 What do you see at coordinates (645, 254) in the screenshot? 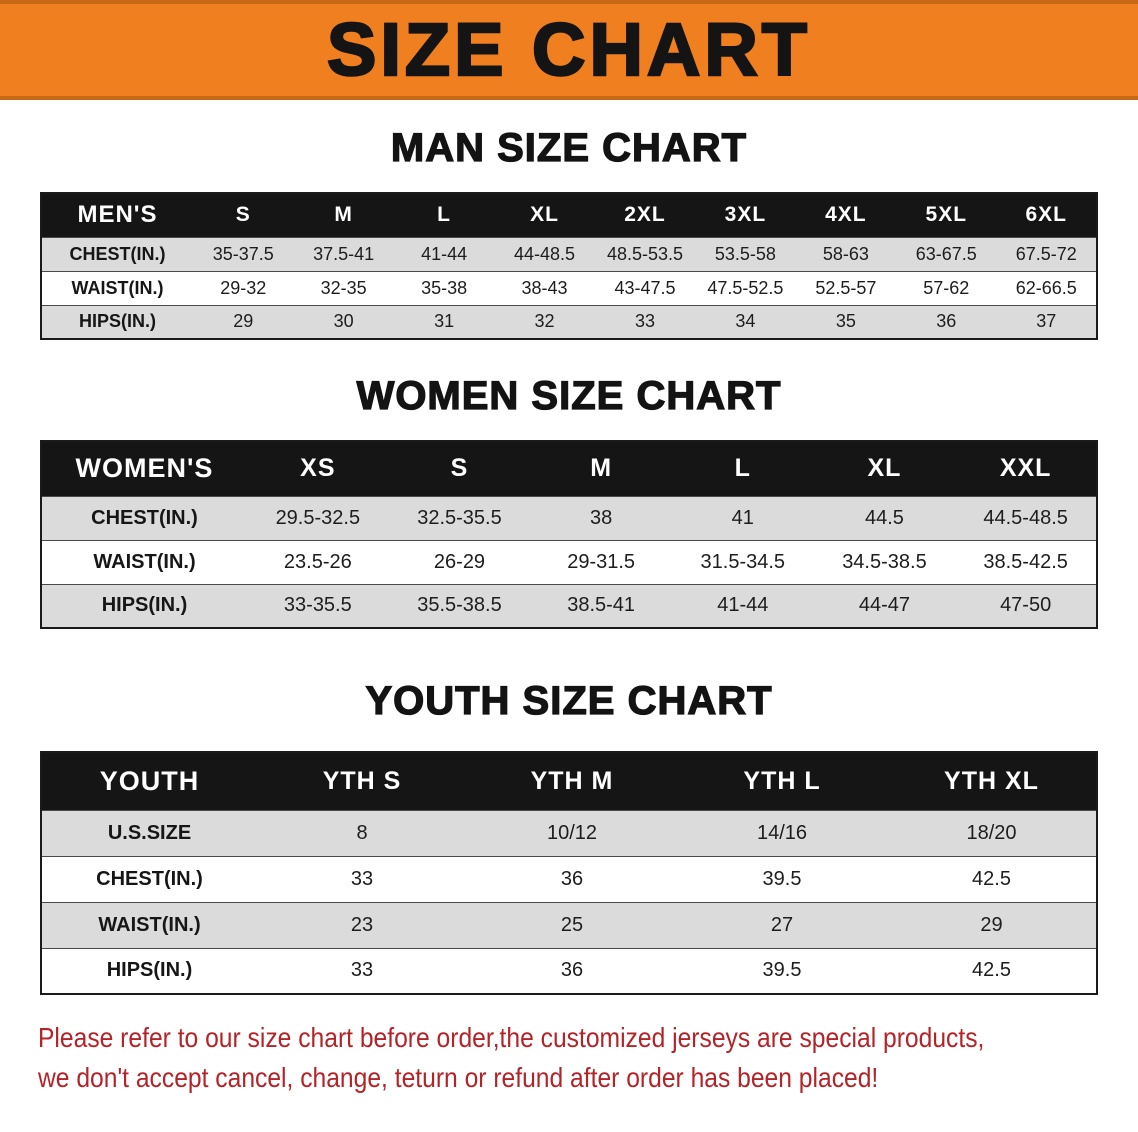
I see `size-value-cell: 48.5-53.5` at bounding box center [645, 254].